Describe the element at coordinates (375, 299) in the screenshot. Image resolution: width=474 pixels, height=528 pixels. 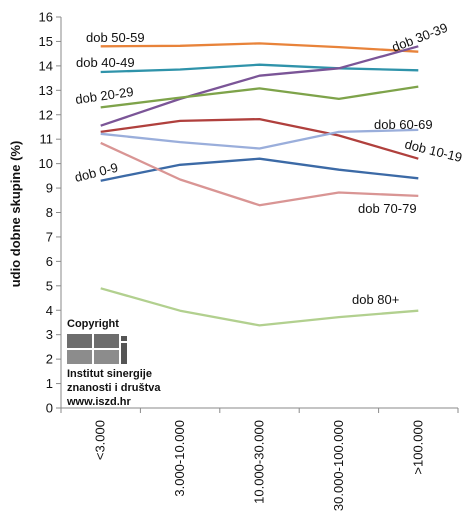
I see `series-label: dob 80+` at that location.